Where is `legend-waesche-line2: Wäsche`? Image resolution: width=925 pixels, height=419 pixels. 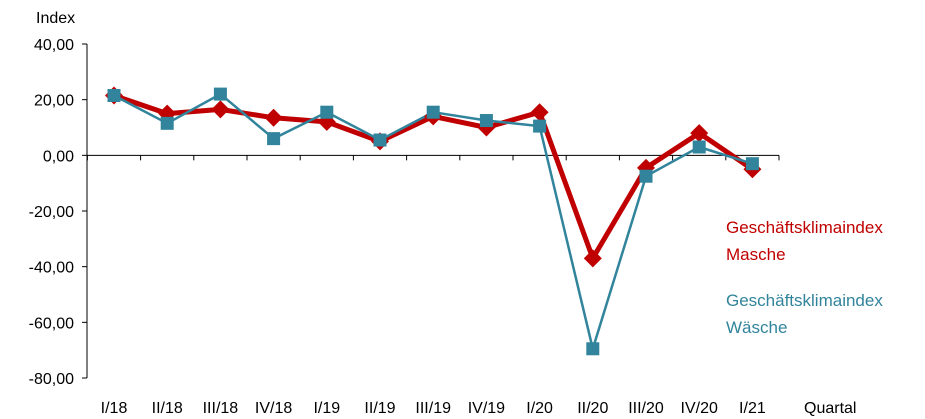
legend-waesche-line2: Wäsche is located at coordinates (756, 327).